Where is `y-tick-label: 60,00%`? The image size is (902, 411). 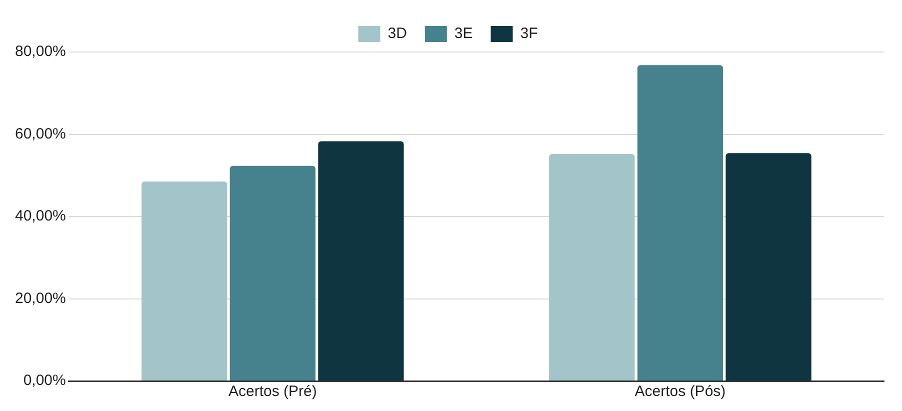 y-tick-label: 60,00% is located at coordinates (40, 133).